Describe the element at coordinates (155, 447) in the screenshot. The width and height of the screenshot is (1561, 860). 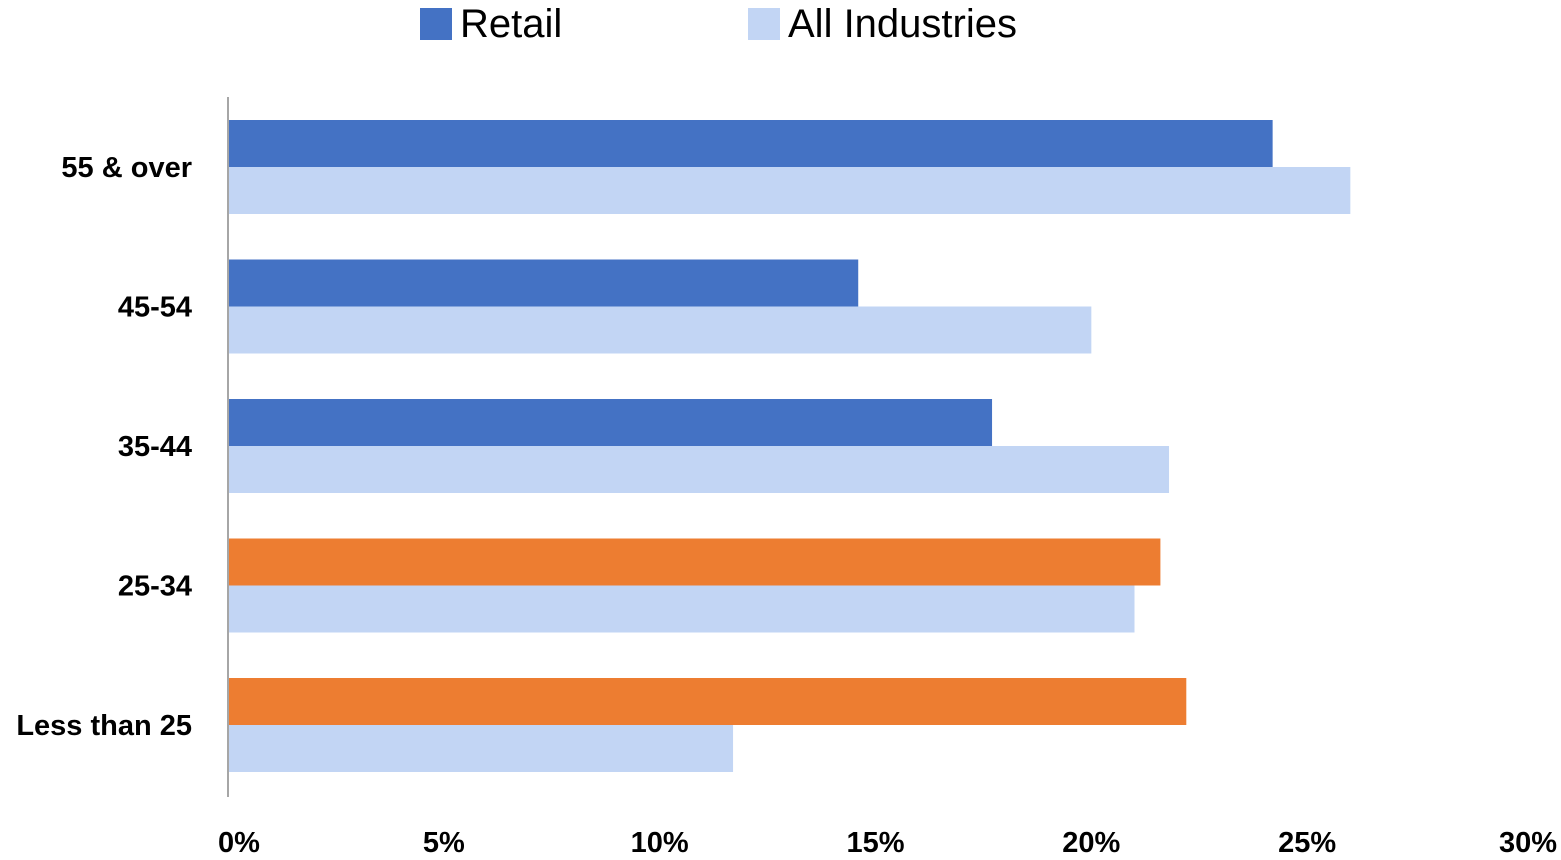
I see `category-label: 35-44` at that location.